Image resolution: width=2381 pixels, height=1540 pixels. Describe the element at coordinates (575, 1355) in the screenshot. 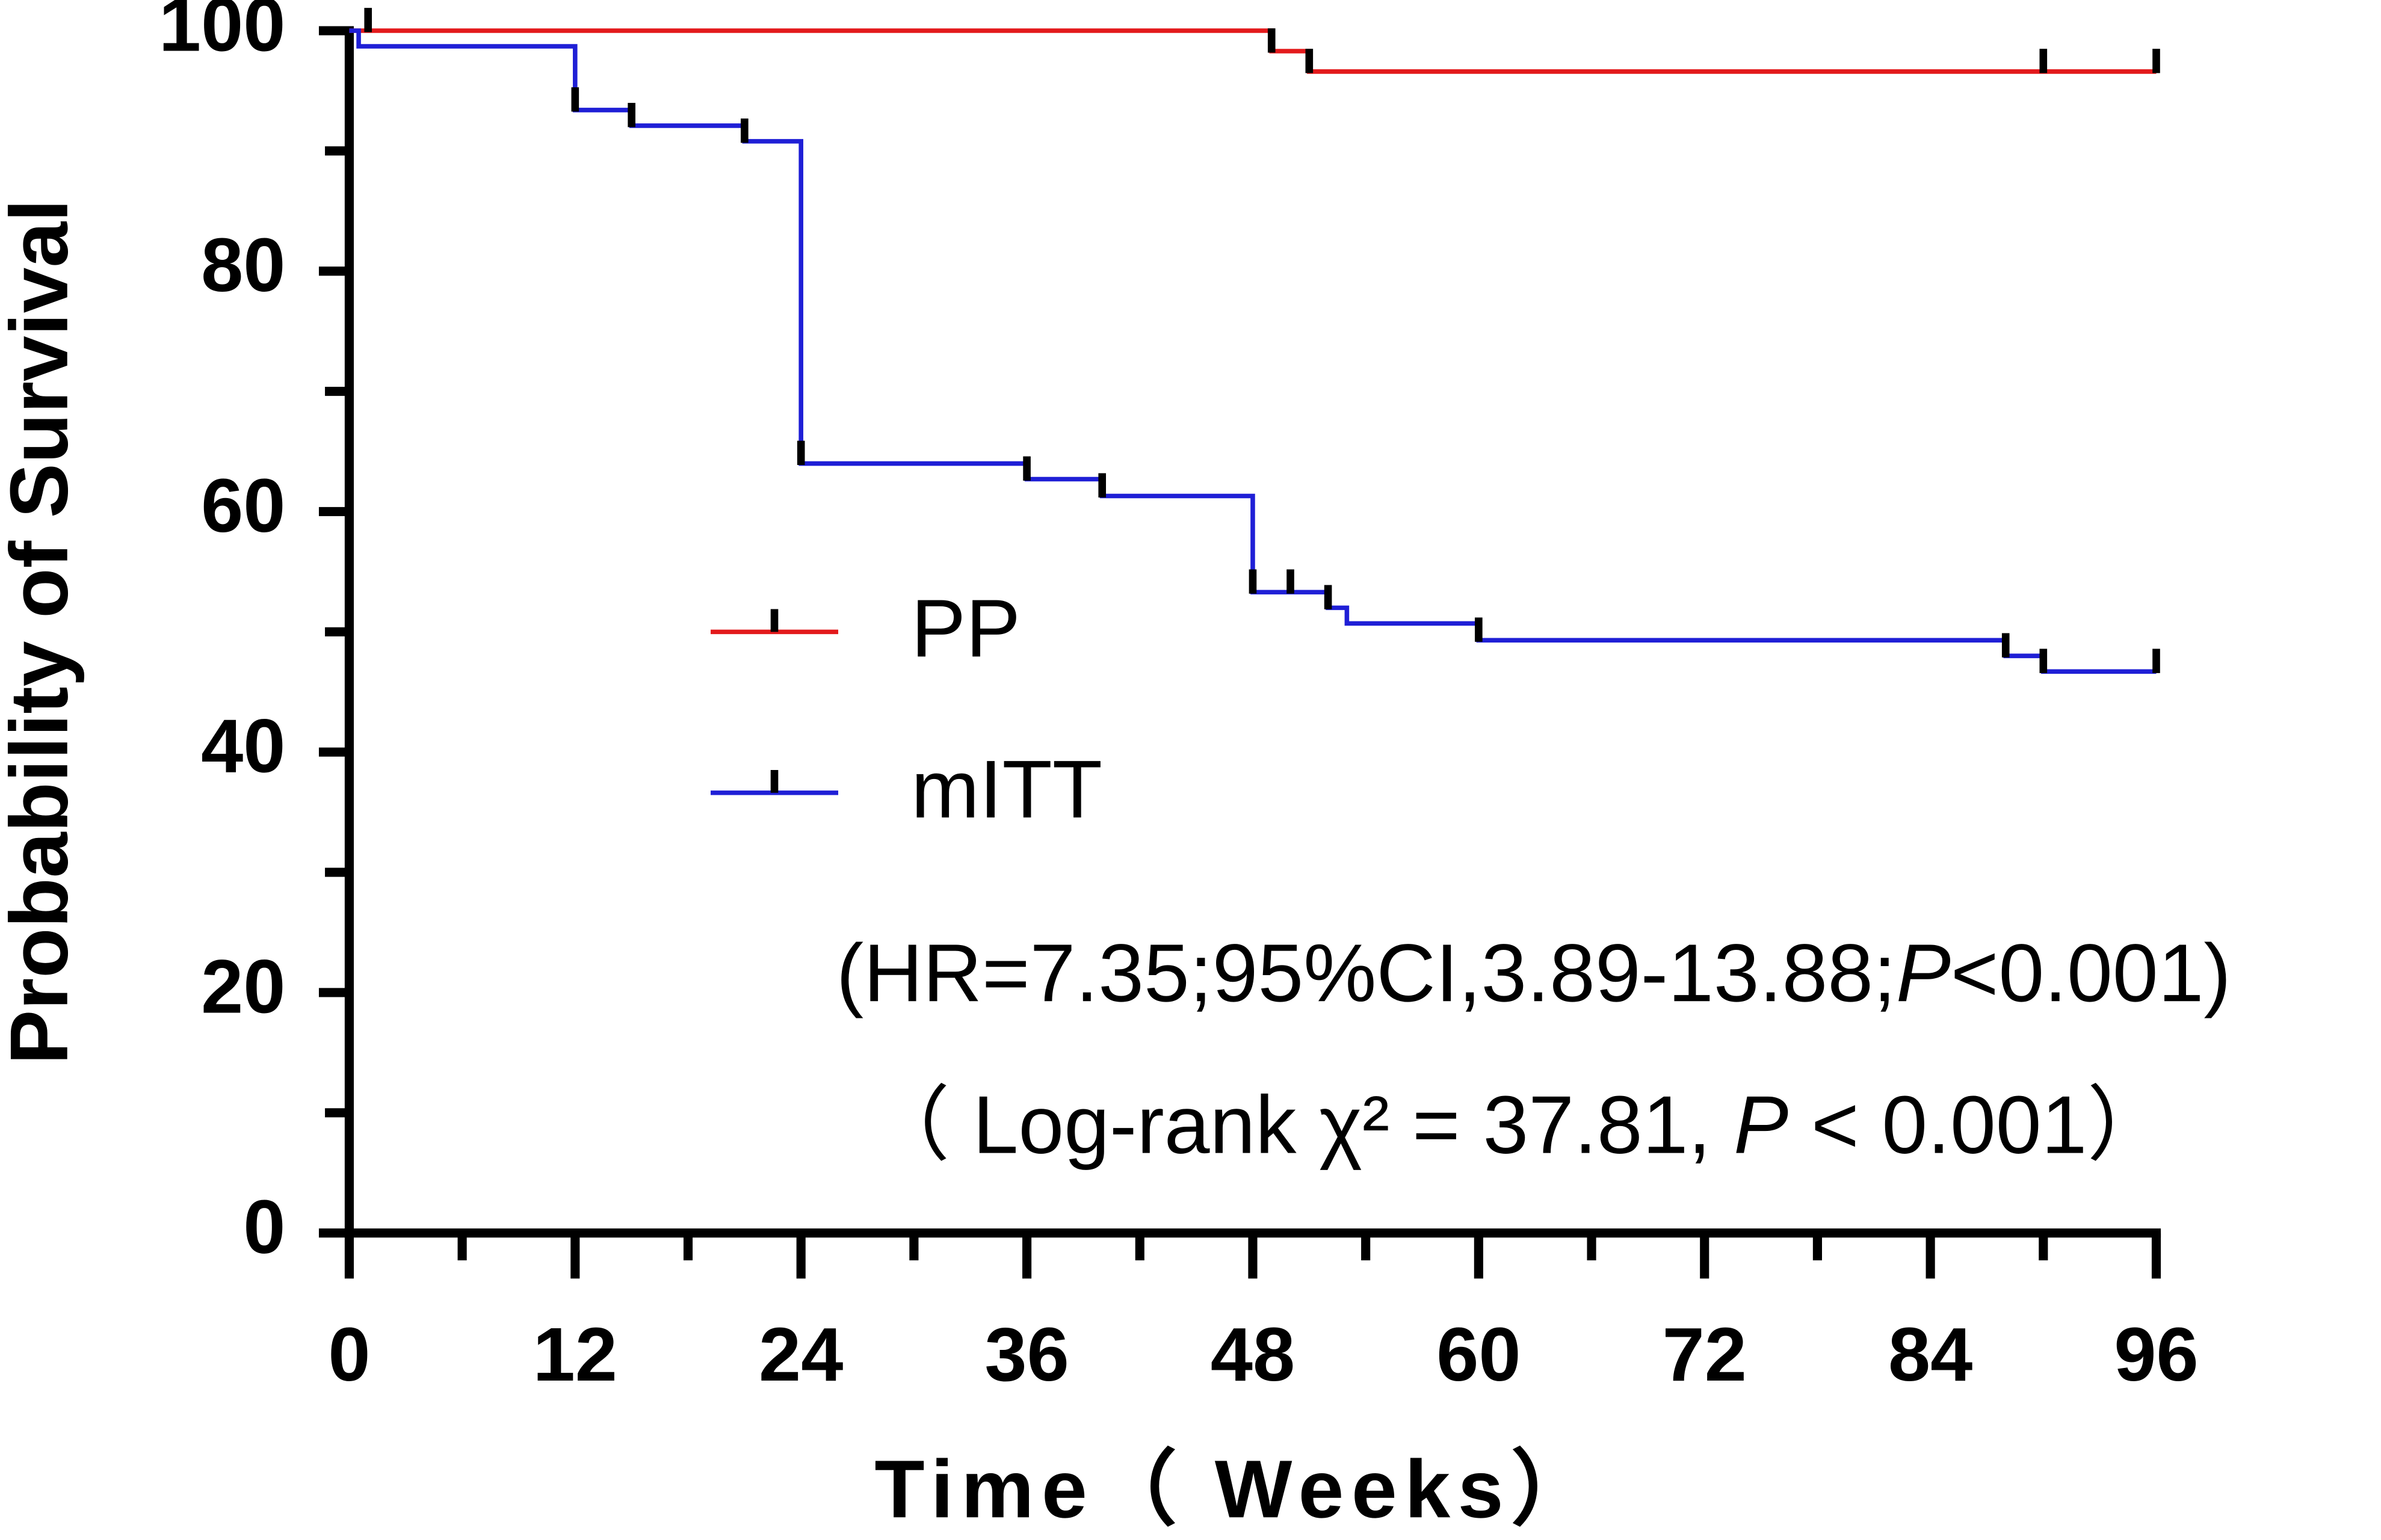

I see `x-tick-label: 12` at that location.